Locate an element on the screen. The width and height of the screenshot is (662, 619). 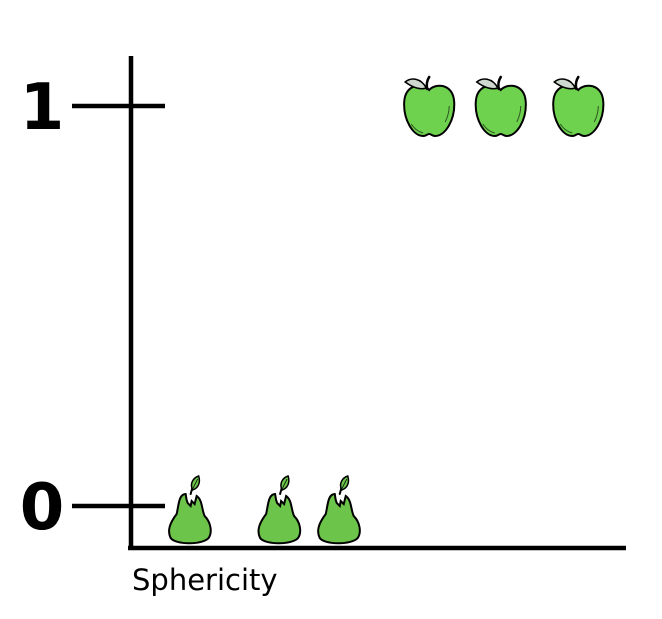
apple-point-1-icon is located at coordinates (429, 106).